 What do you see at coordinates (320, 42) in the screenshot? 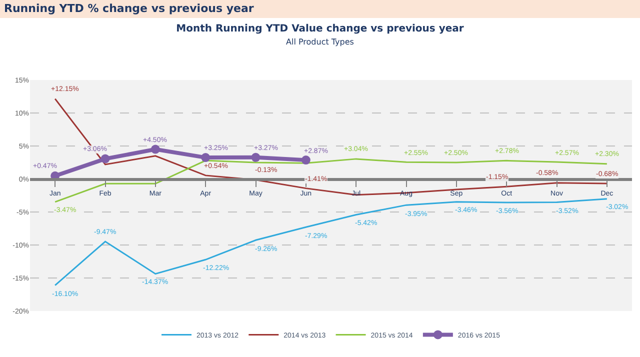
I see `chart-subtitle: All Product Types` at bounding box center [320, 42].